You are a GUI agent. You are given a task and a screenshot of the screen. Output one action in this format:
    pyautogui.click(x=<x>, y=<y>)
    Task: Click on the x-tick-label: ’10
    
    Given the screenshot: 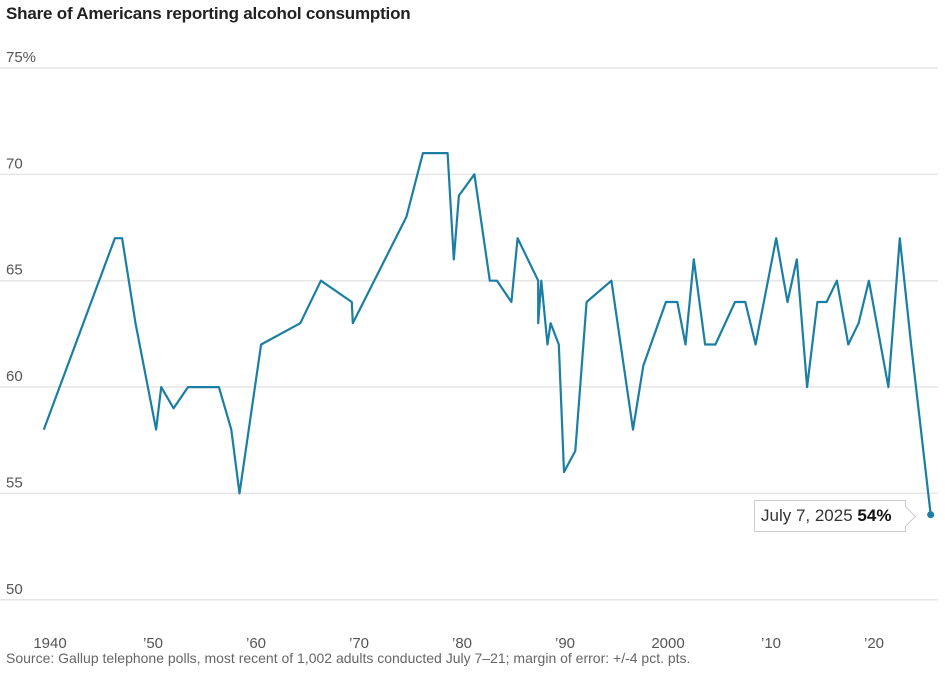 What is the action you would take?
    pyautogui.click(x=771, y=643)
    